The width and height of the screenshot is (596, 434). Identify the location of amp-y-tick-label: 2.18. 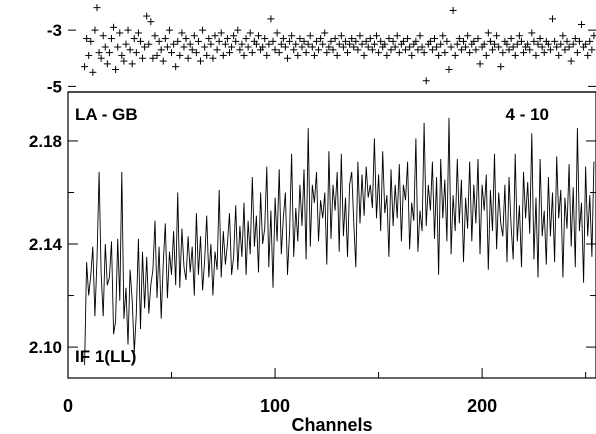
(45, 141).